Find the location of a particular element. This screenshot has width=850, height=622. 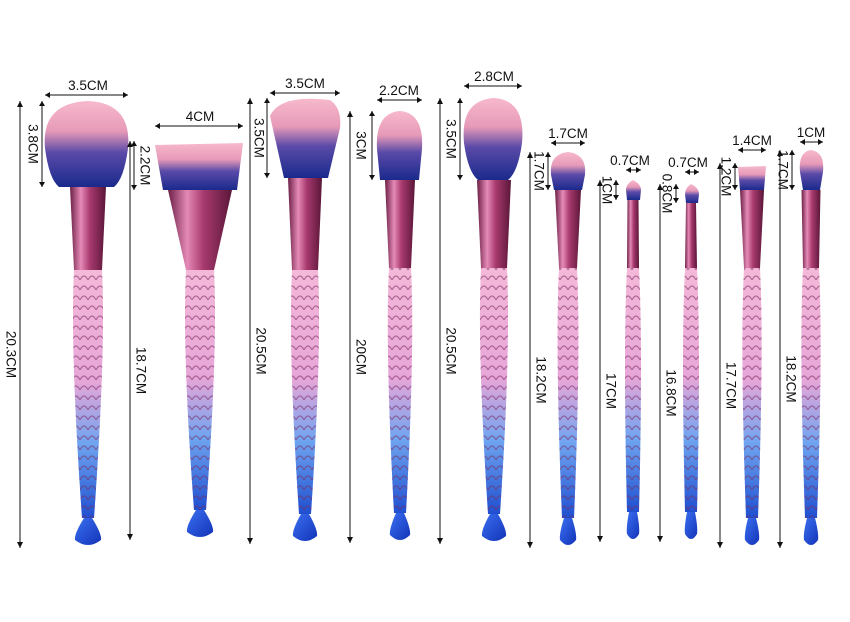

head-width-label: 1.4CM is located at coordinates (752, 140).